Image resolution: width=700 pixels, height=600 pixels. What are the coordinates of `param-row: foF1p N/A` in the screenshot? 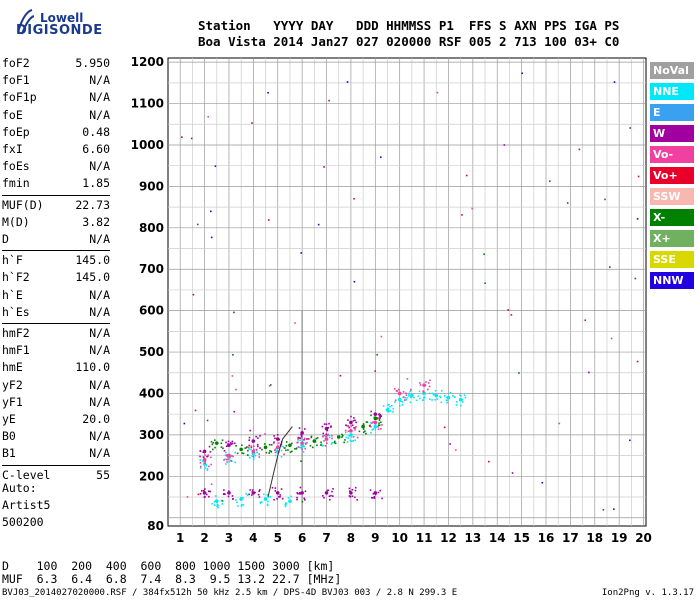 It's located at (56, 98).